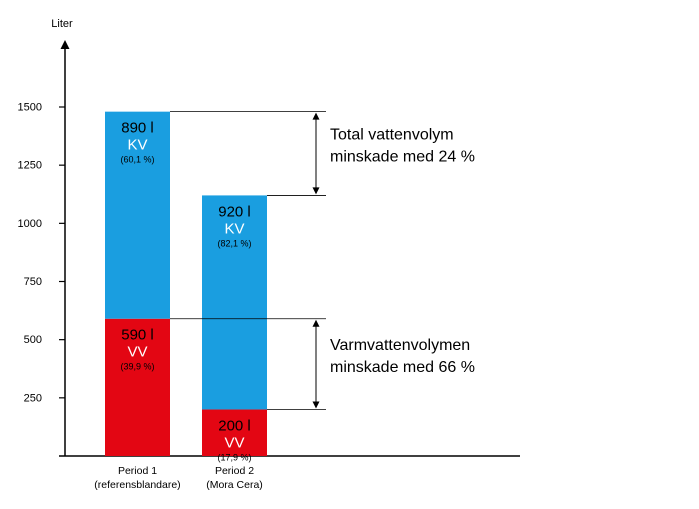 The image size is (699, 509). I want to click on y-tick-label: 500, so click(33, 340).